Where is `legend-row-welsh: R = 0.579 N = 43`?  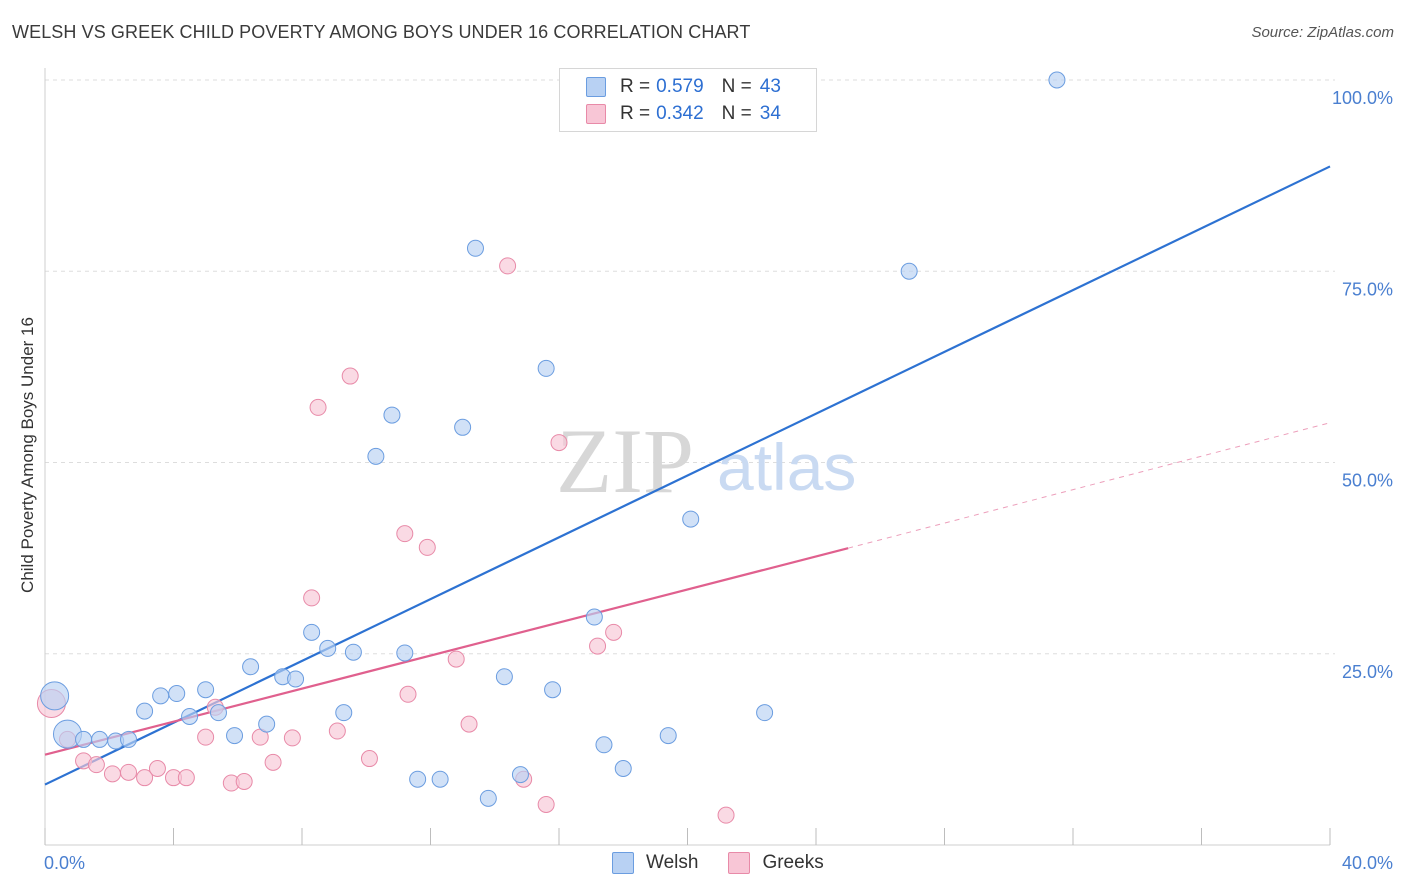 legend-row-welsh: R = 0.579 N = 43 is located at coordinates (683, 87).